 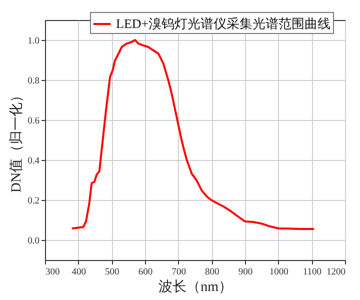 I want to click on x-tick-label: 1000, so click(x=279, y=273).